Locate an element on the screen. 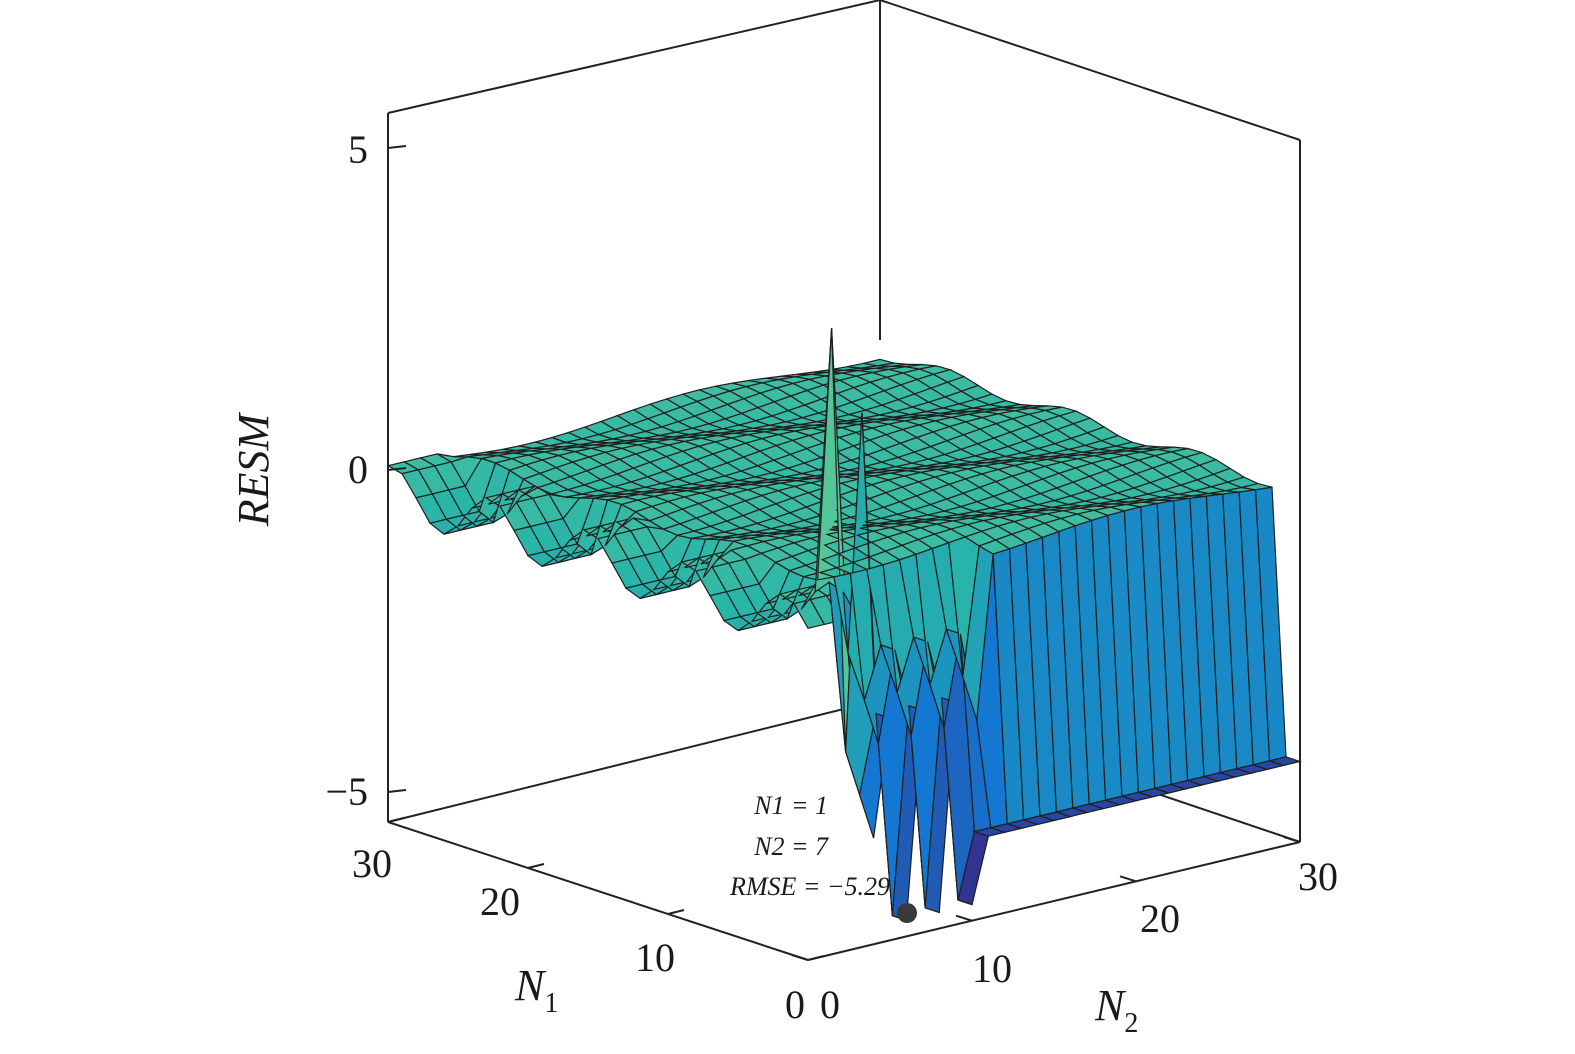 The image size is (1575, 1054). box-edge-back-top-right is located at coordinates (1090, 70).